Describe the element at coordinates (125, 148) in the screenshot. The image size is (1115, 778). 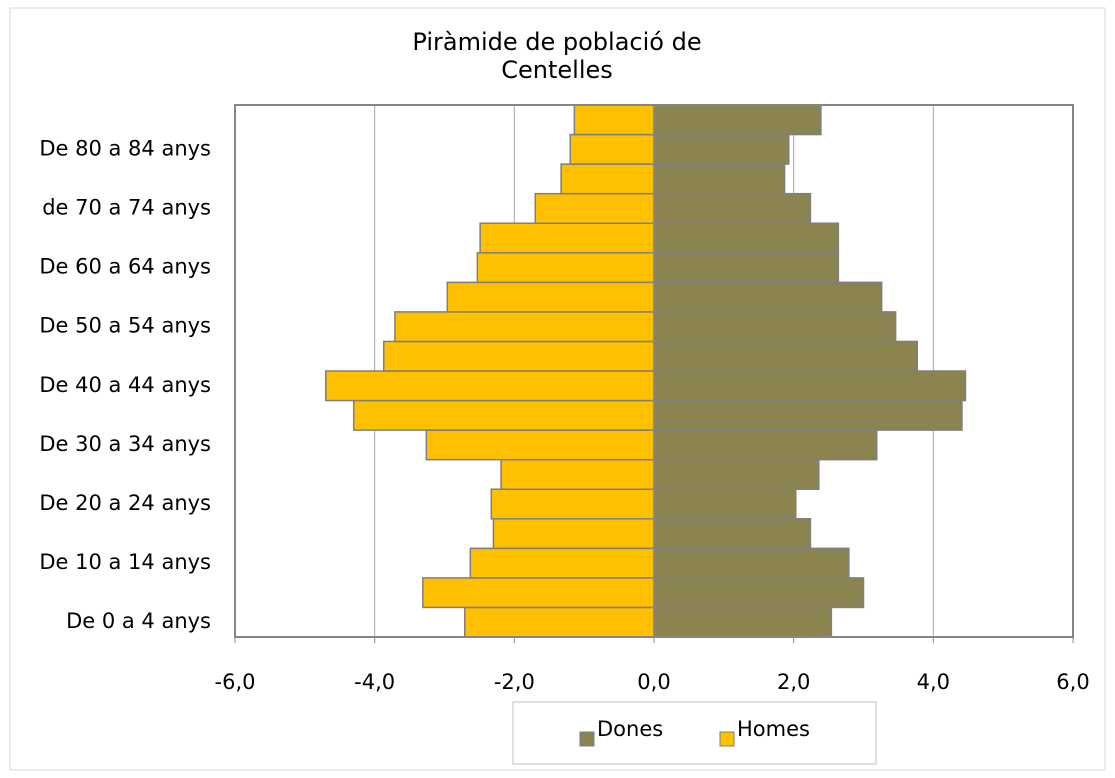
I see `y-tick-label: De 80 a 84 anys` at that location.